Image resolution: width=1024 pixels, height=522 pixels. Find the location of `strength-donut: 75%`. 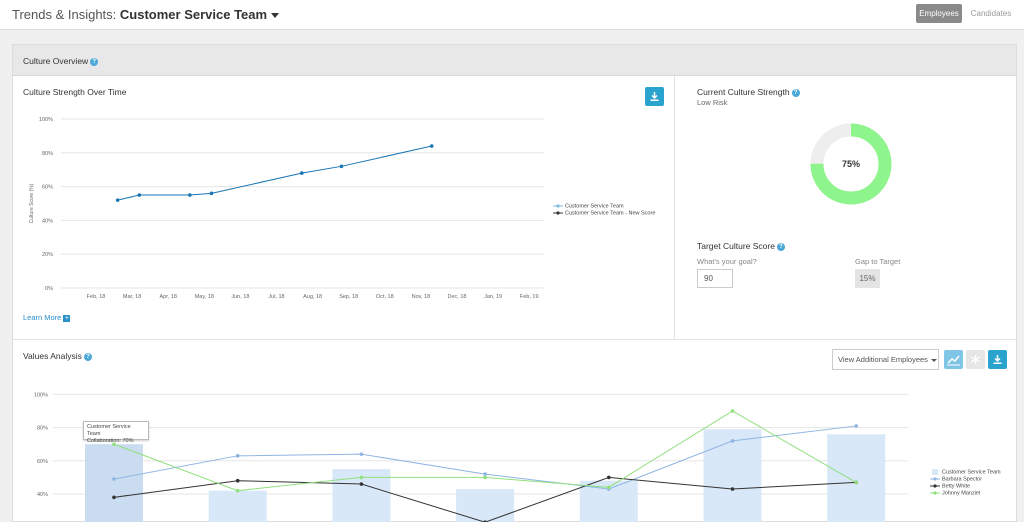

strength-donut: 75% is located at coordinates (851, 164).